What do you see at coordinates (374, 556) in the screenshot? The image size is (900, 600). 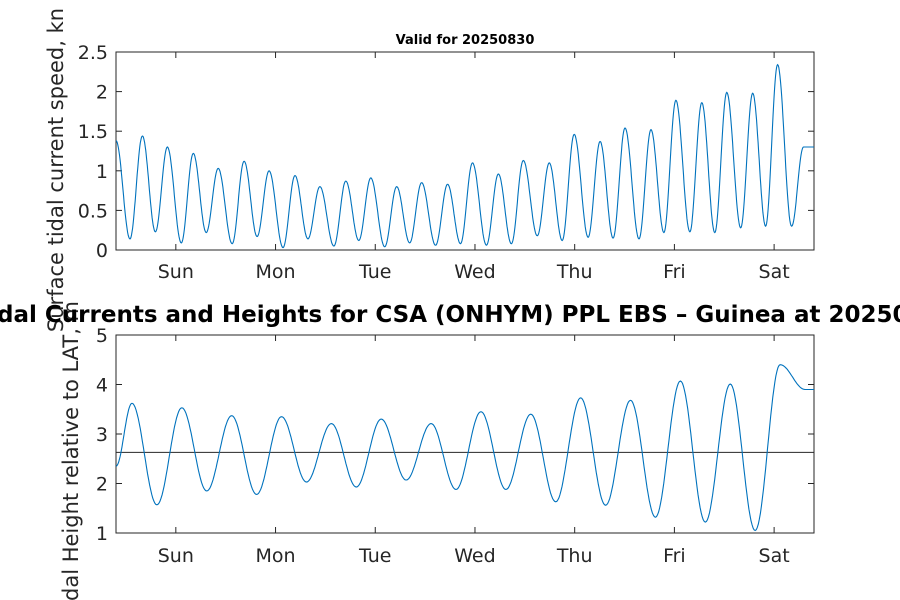 I see `height-xtick-label-tue: Tue` at bounding box center [374, 556].